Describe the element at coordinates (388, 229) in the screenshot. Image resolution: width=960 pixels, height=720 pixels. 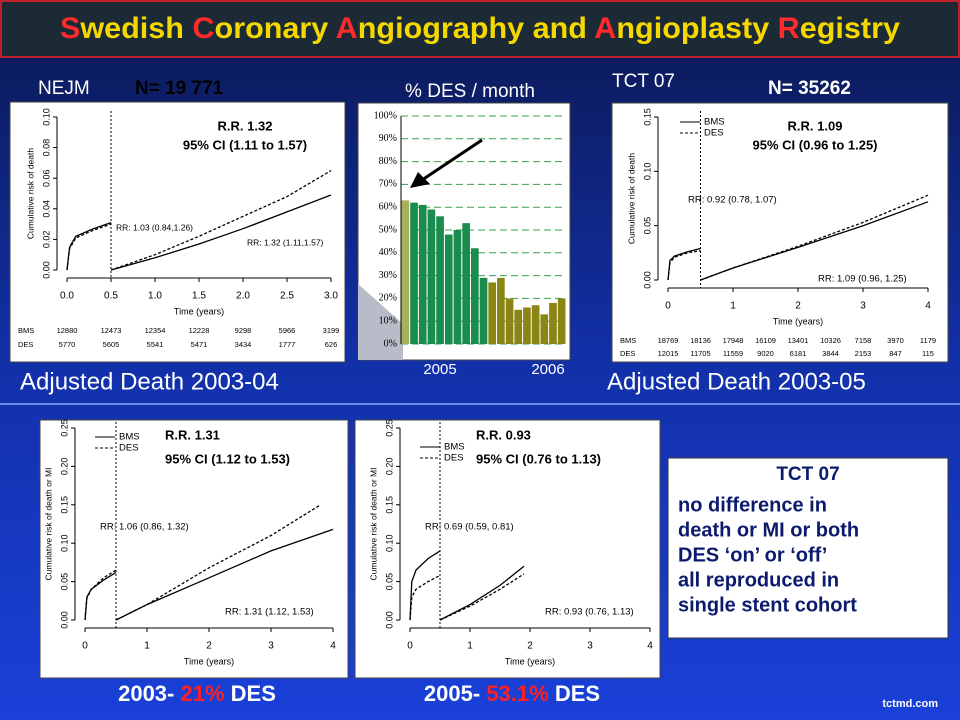
I see `y-tick-label: 50%` at that location.